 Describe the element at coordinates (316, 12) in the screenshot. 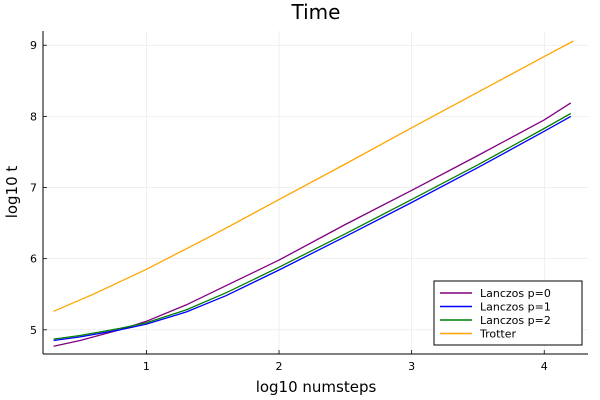

I see `chart-title: Time` at that location.